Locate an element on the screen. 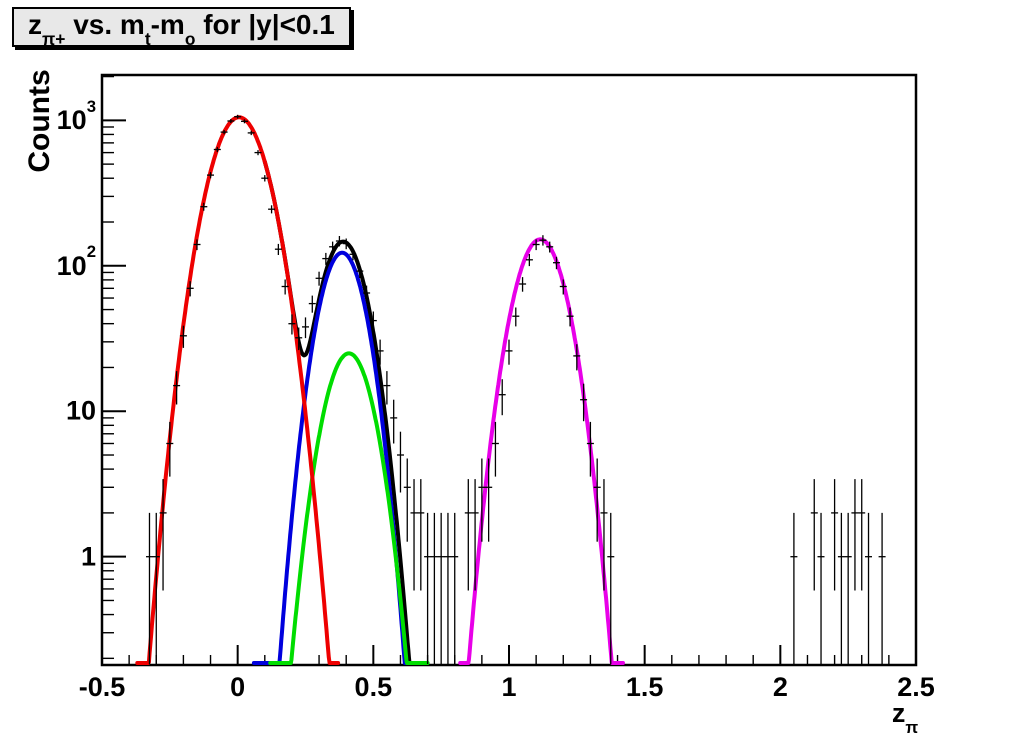 The height and width of the screenshot is (740, 1020). x-axis-title: zπ is located at coordinates (904, 717).